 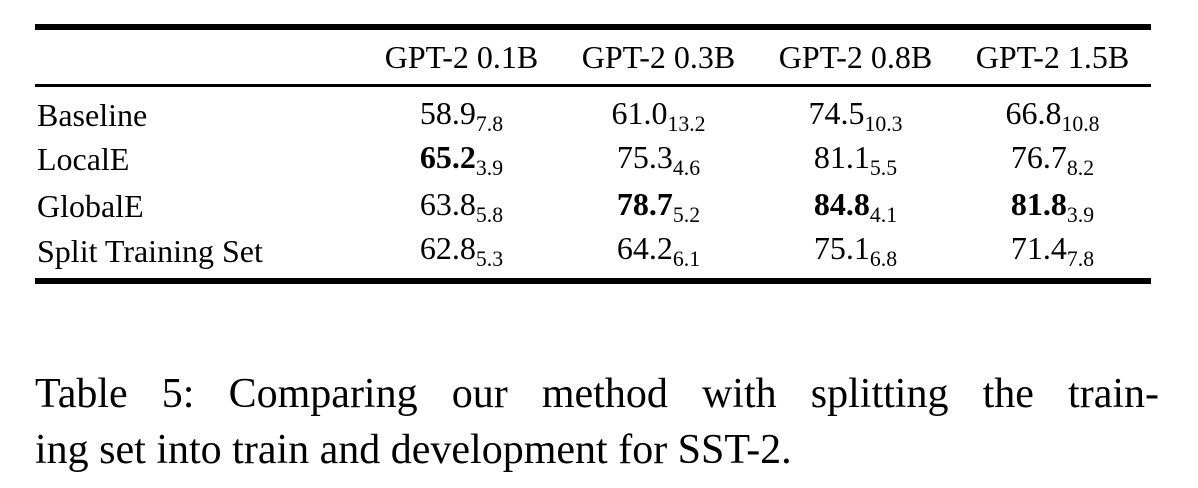 I want to click on row-label: LocalE, so click(x=83, y=159).